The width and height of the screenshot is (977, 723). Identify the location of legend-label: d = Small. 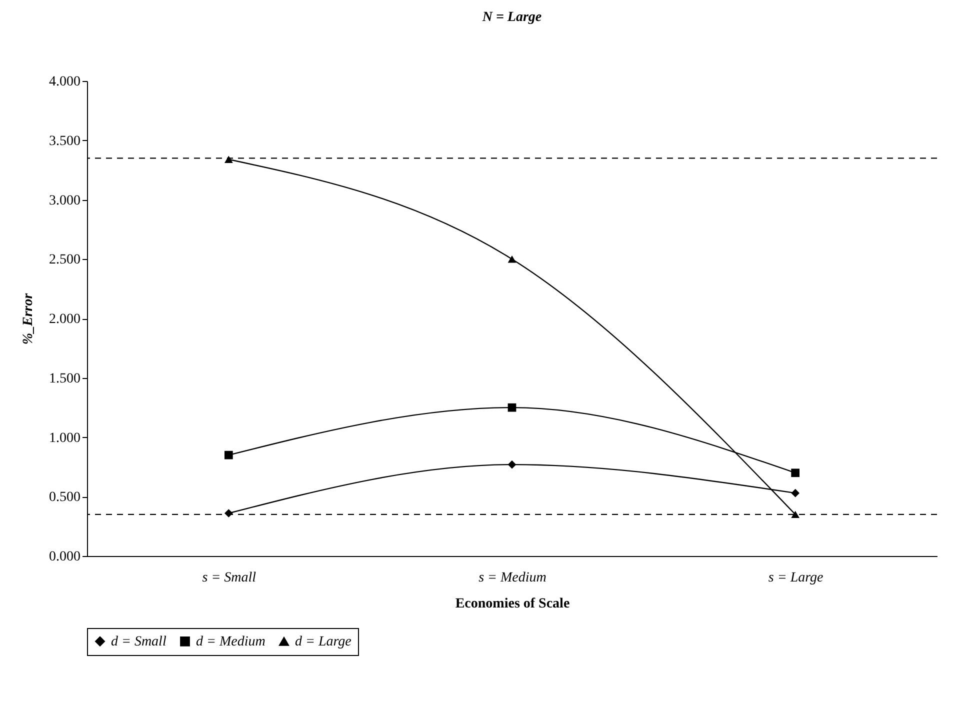
(138, 642).